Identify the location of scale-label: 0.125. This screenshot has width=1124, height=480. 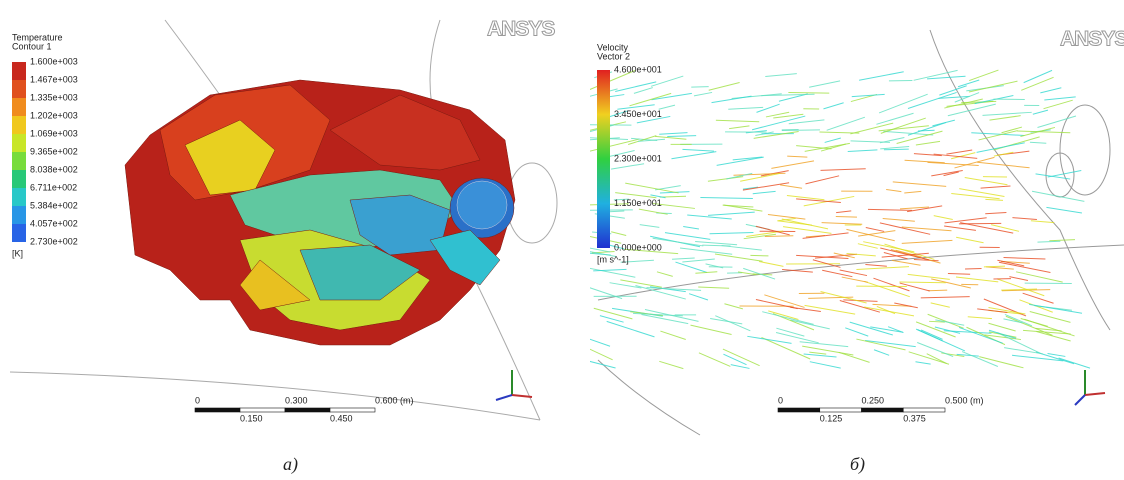
(831, 418).